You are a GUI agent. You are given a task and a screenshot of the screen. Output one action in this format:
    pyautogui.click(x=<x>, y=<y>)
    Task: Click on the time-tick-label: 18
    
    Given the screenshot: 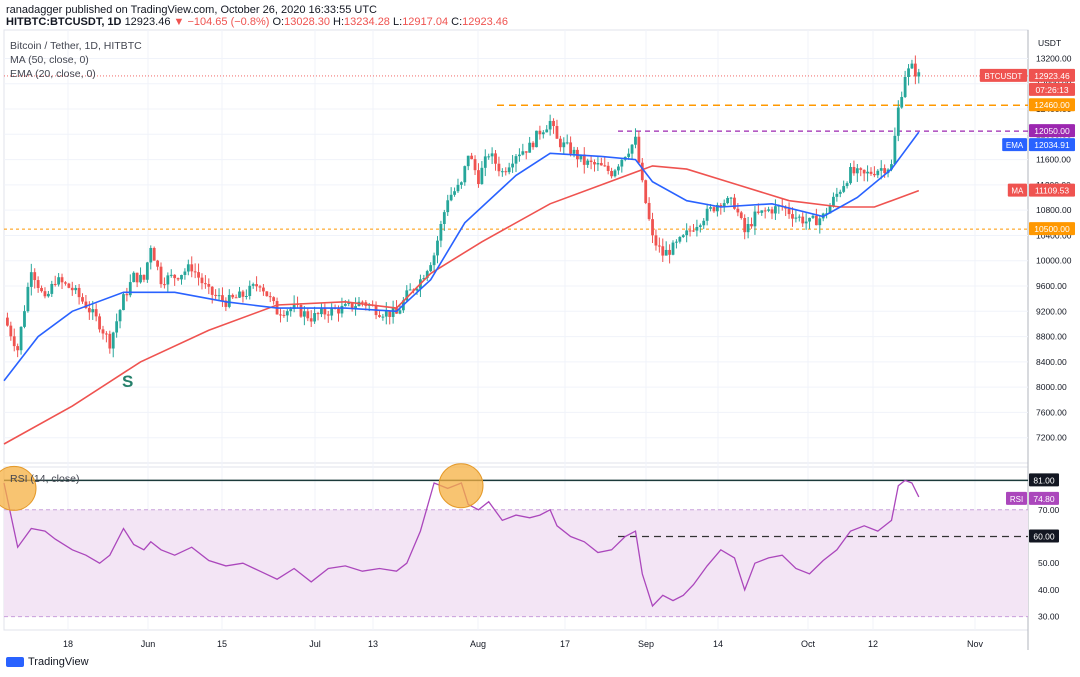 What is the action you would take?
    pyautogui.click(x=68, y=644)
    